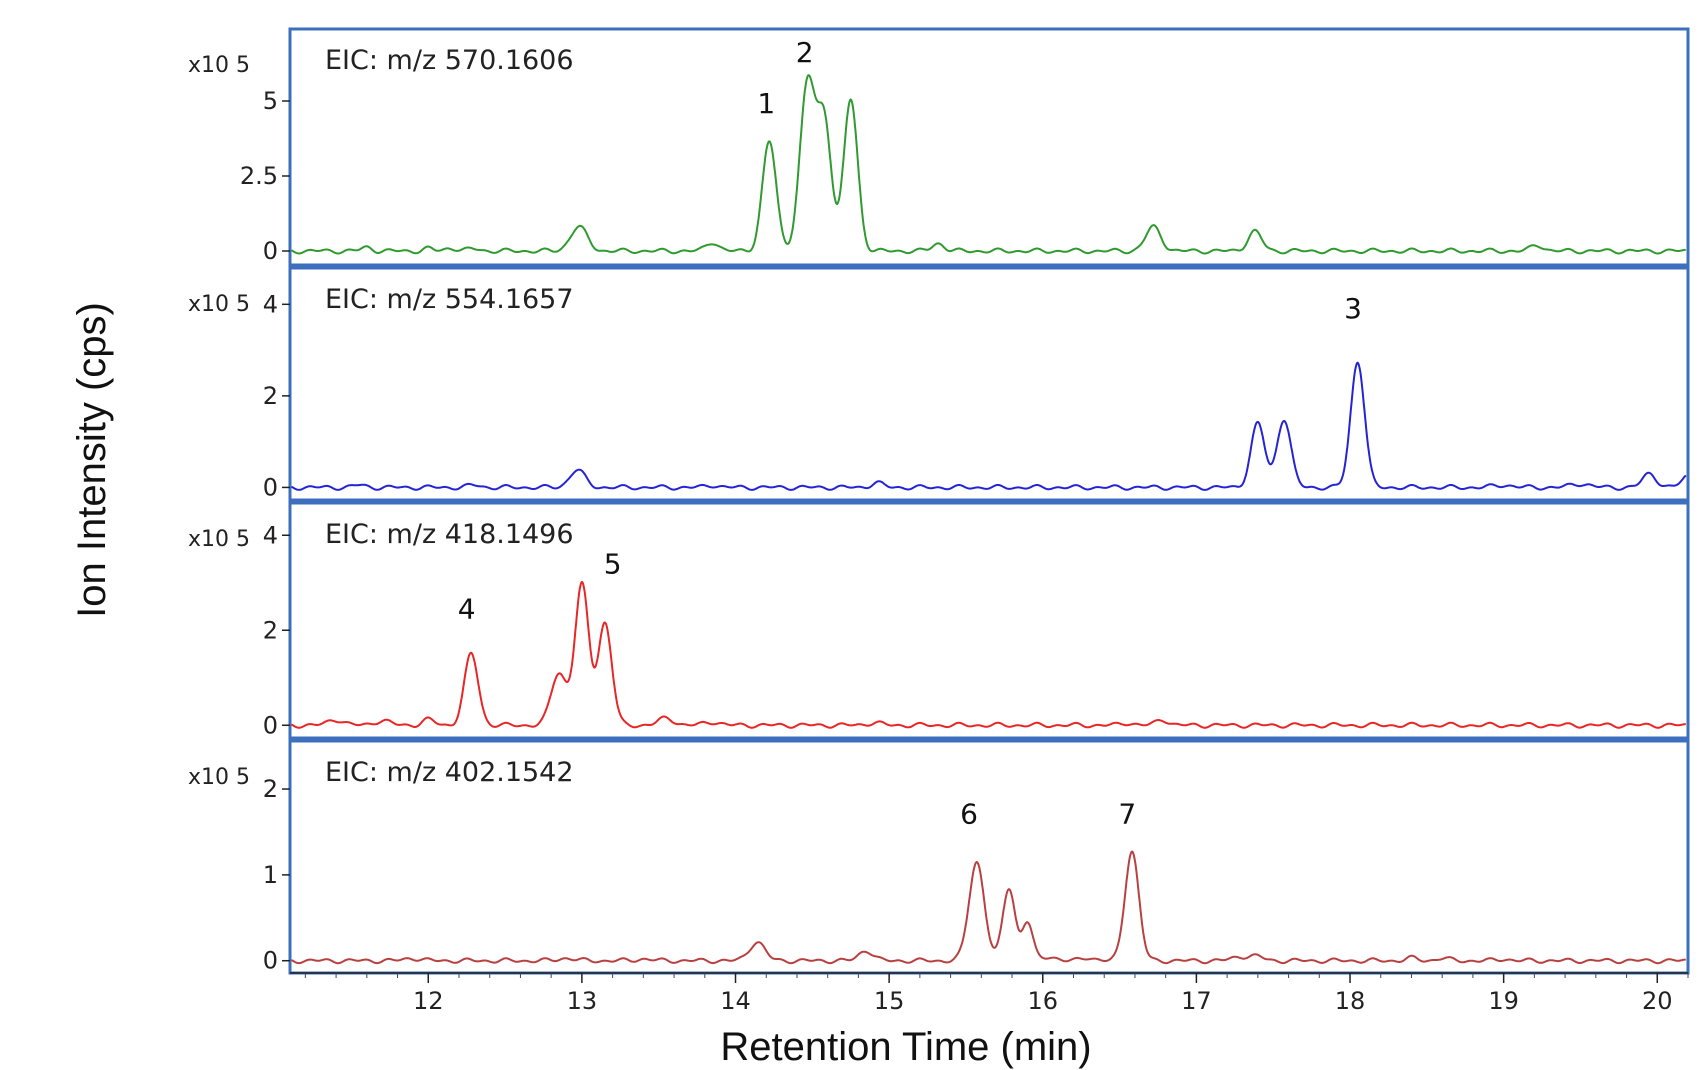  Describe the element at coordinates (467, 608) in the screenshot. I see `peak-label-4: 4` at that location.